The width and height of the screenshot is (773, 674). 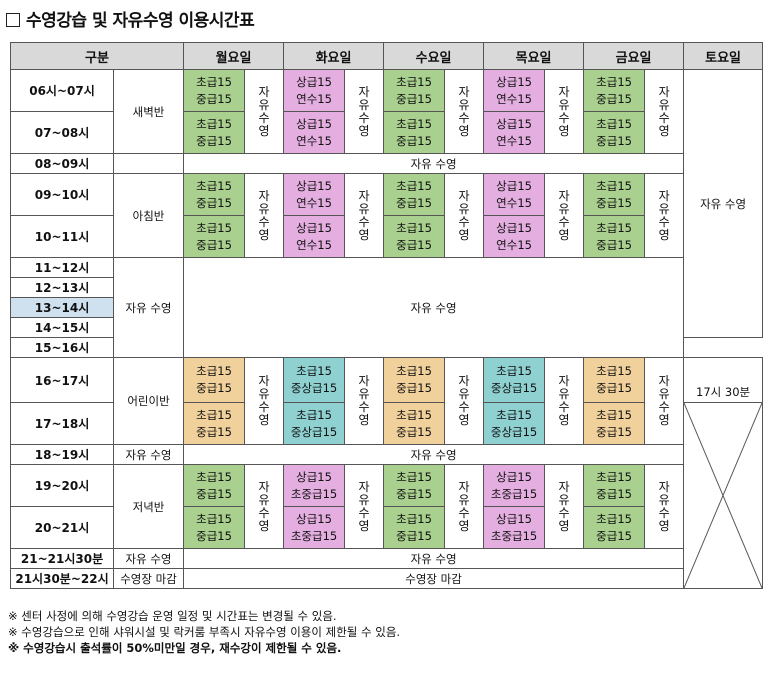 What do you see at coordinates (386, 347) in the screenshot?
I see `table-row: 15~16시` at bounding box center [386, 347].